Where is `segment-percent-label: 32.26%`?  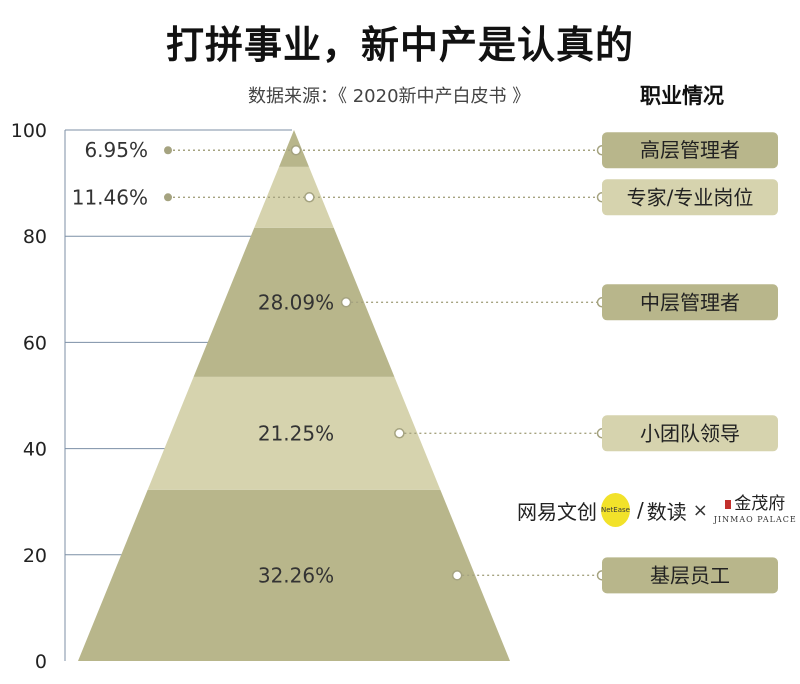 segment-percent-label: 32.26% is located at coordinates (296, 575).